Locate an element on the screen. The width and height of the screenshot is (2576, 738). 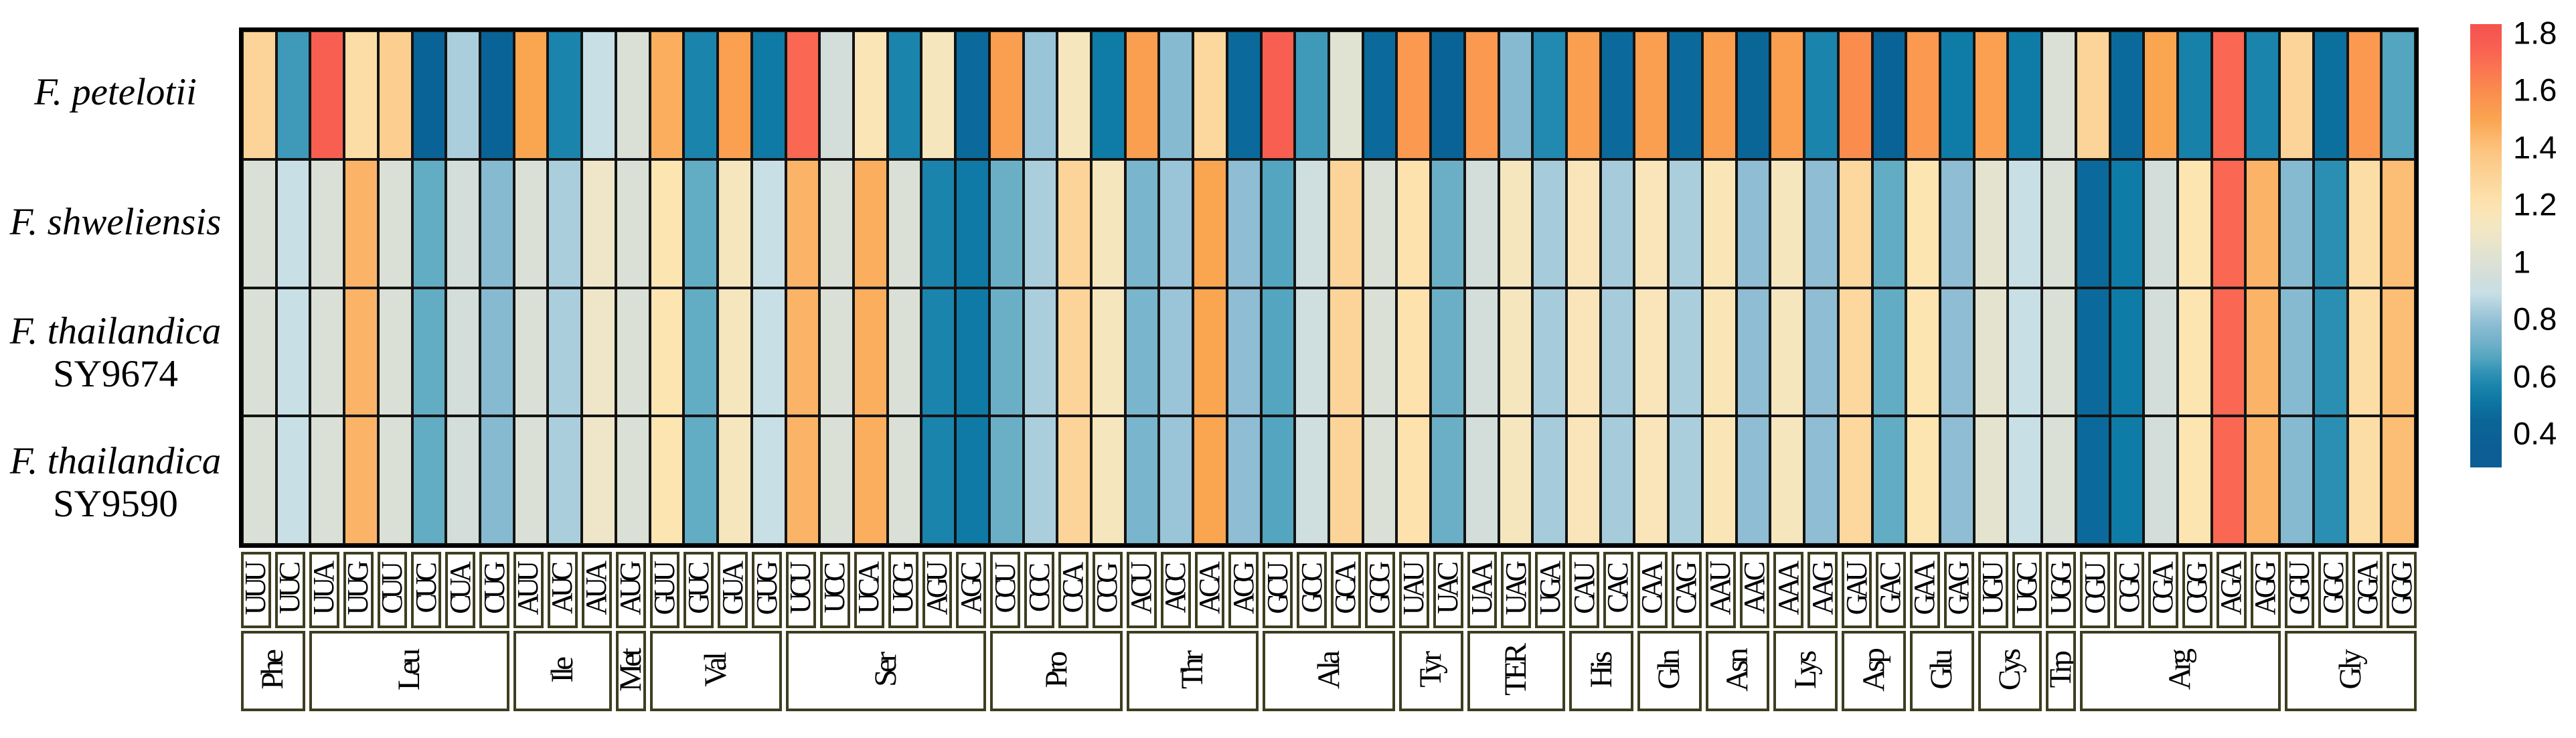
codon-label: GAG is located at coordinates (1959, 590).